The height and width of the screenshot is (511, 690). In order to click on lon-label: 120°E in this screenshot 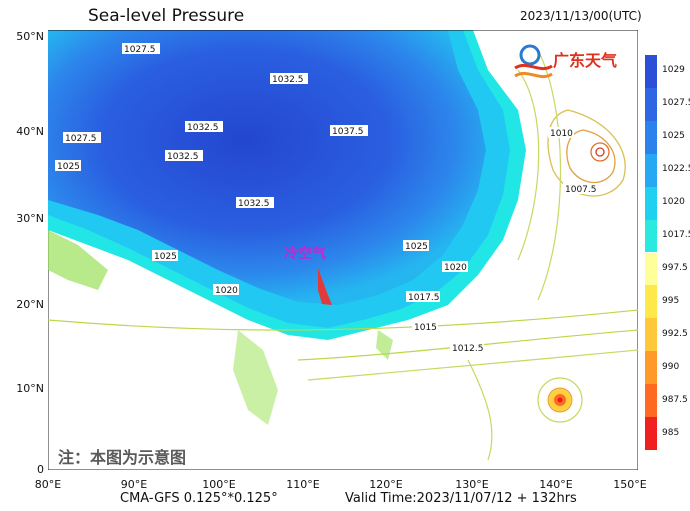, I will do `click(386, 484)`.